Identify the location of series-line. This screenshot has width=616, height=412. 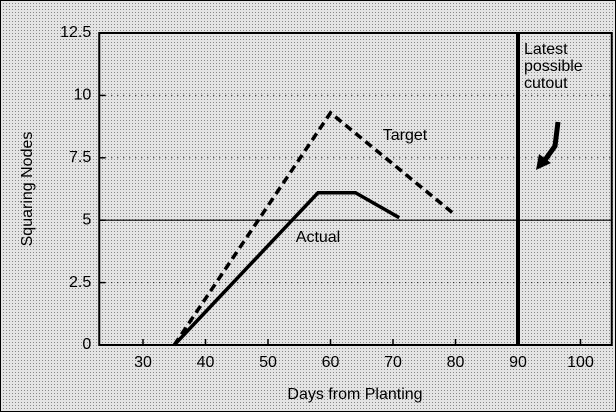
(286, 268).